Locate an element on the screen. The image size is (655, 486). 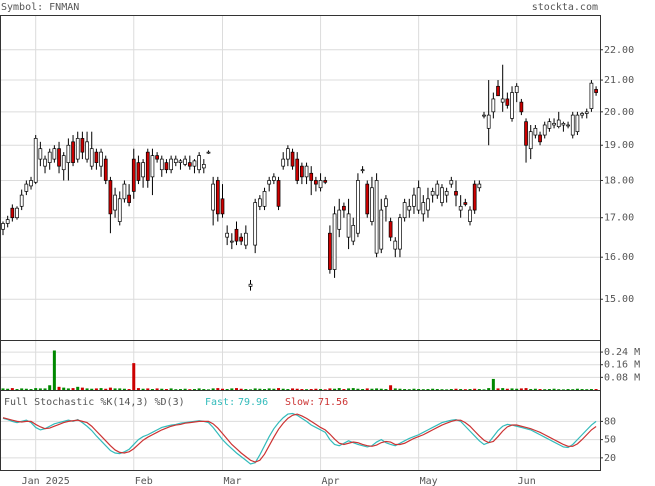
x-tick-label: May is located at coordinates (429, 481).